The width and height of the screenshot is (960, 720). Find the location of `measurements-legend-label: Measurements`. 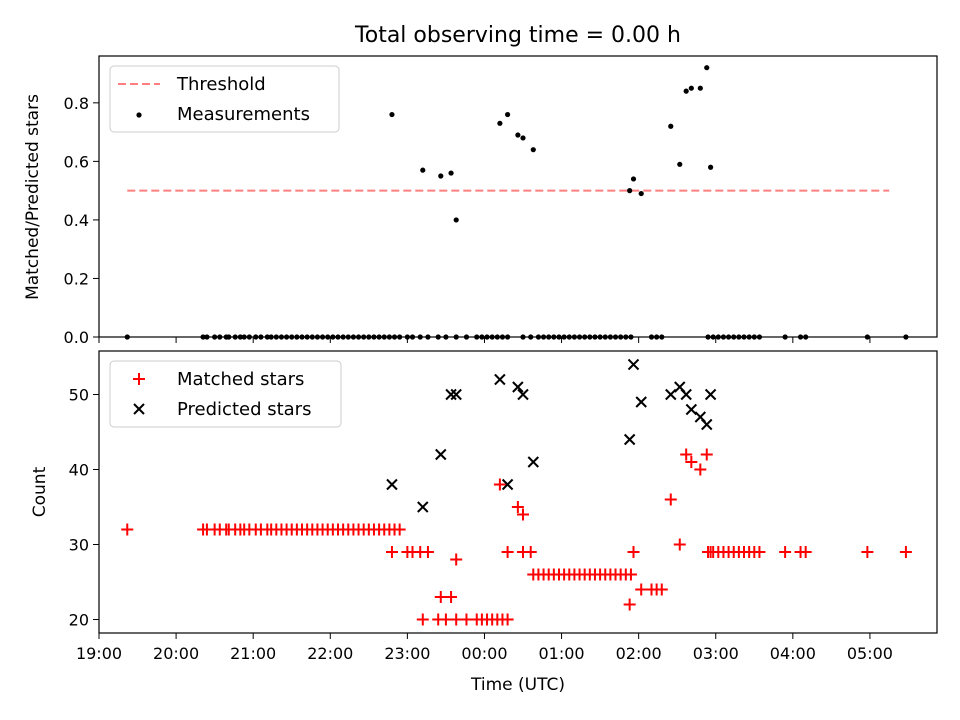

measurements-legend-label: Measurements is located at coordinates (243, 114).